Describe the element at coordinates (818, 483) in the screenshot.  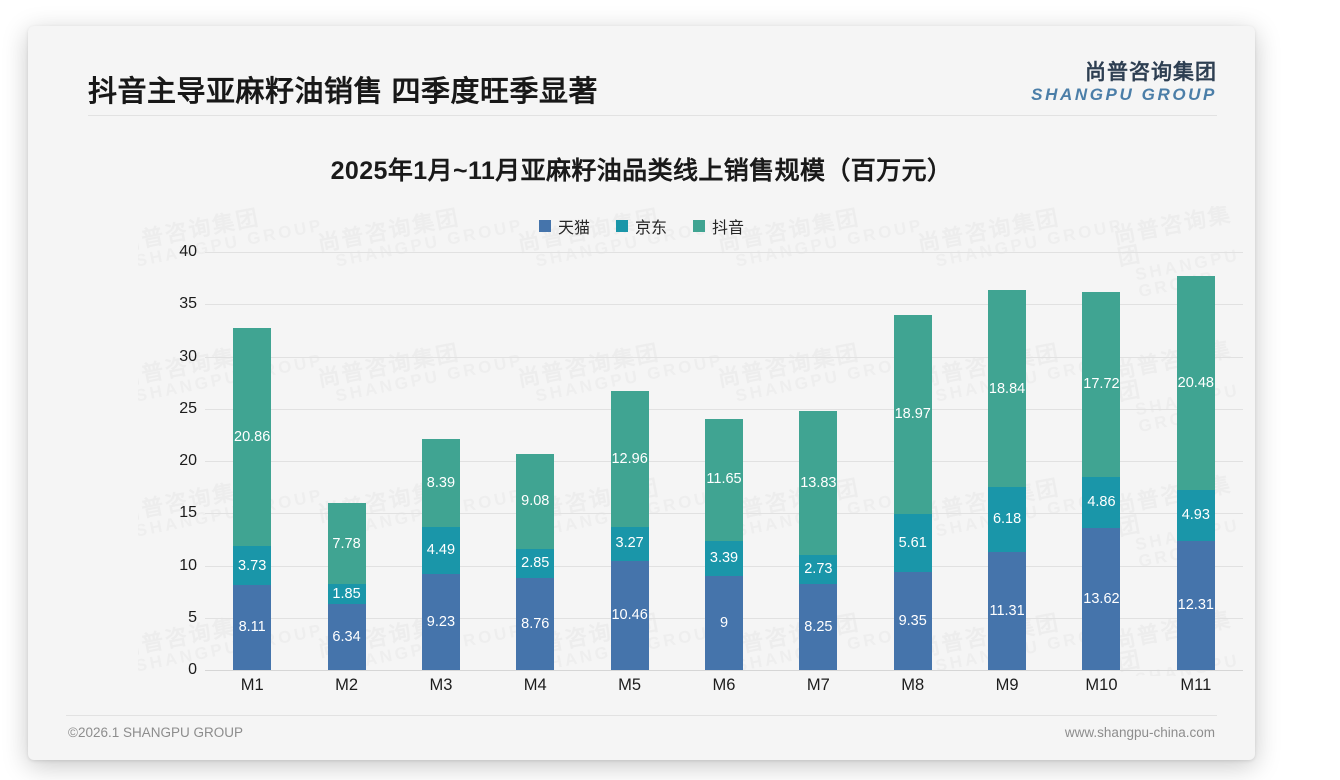
I see `bar-segment-抖音: 13.83` at that location.